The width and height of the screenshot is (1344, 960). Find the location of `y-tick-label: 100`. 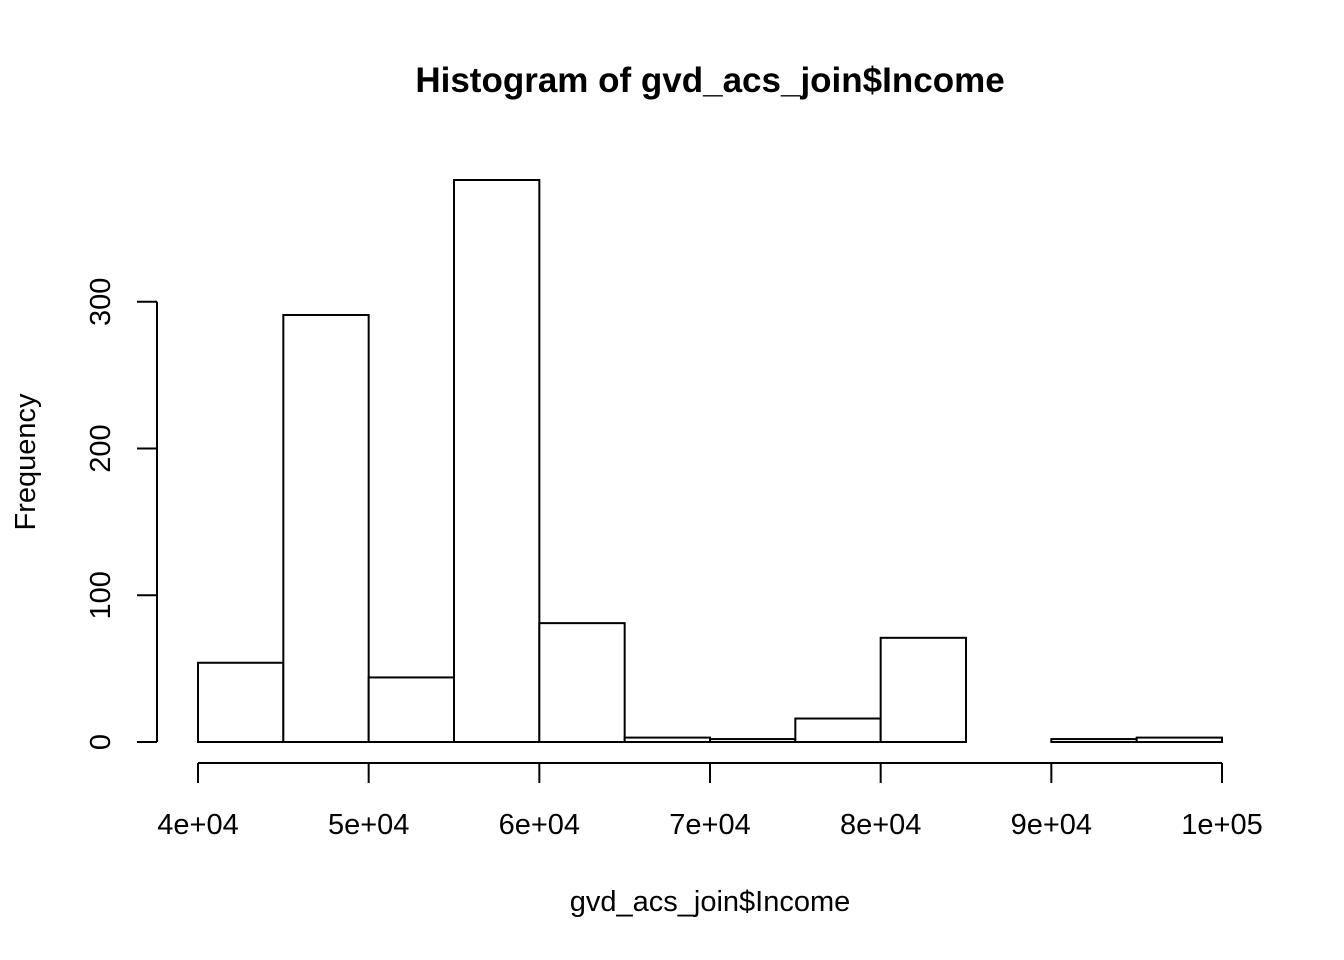

y-tick-label: 100 is located at coordinates (101, 595).